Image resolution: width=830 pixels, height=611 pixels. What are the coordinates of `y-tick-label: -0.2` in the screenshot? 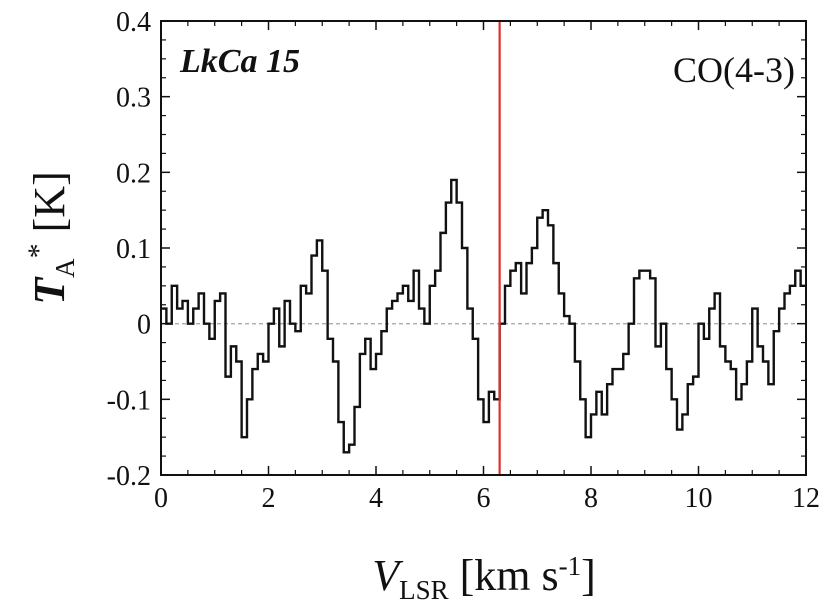 It's located at (129, 476).